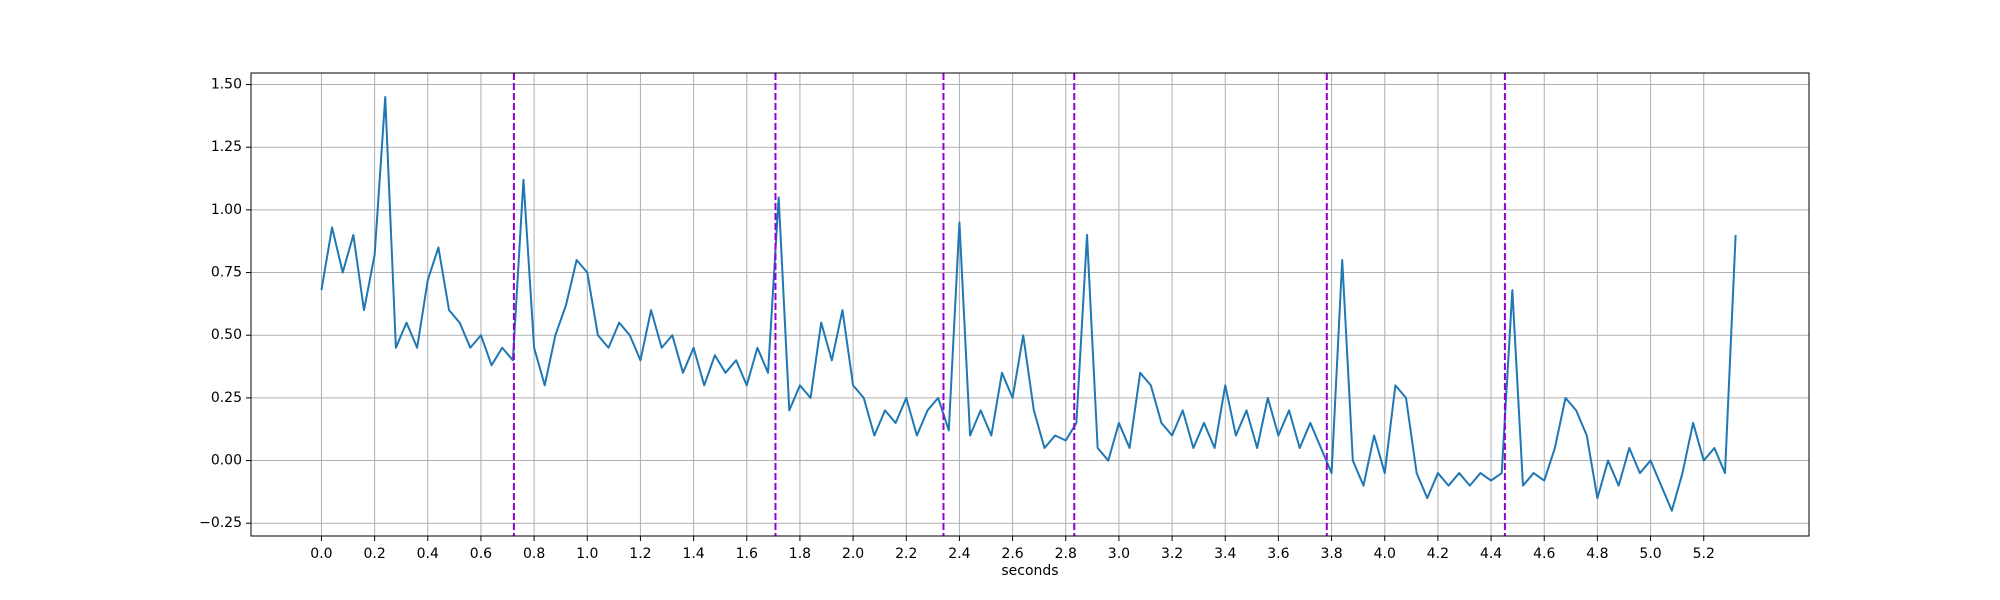 This screenshot has height=600, width=2000. I want to click on x-tick-label: 4.4, so click(1491, 554).